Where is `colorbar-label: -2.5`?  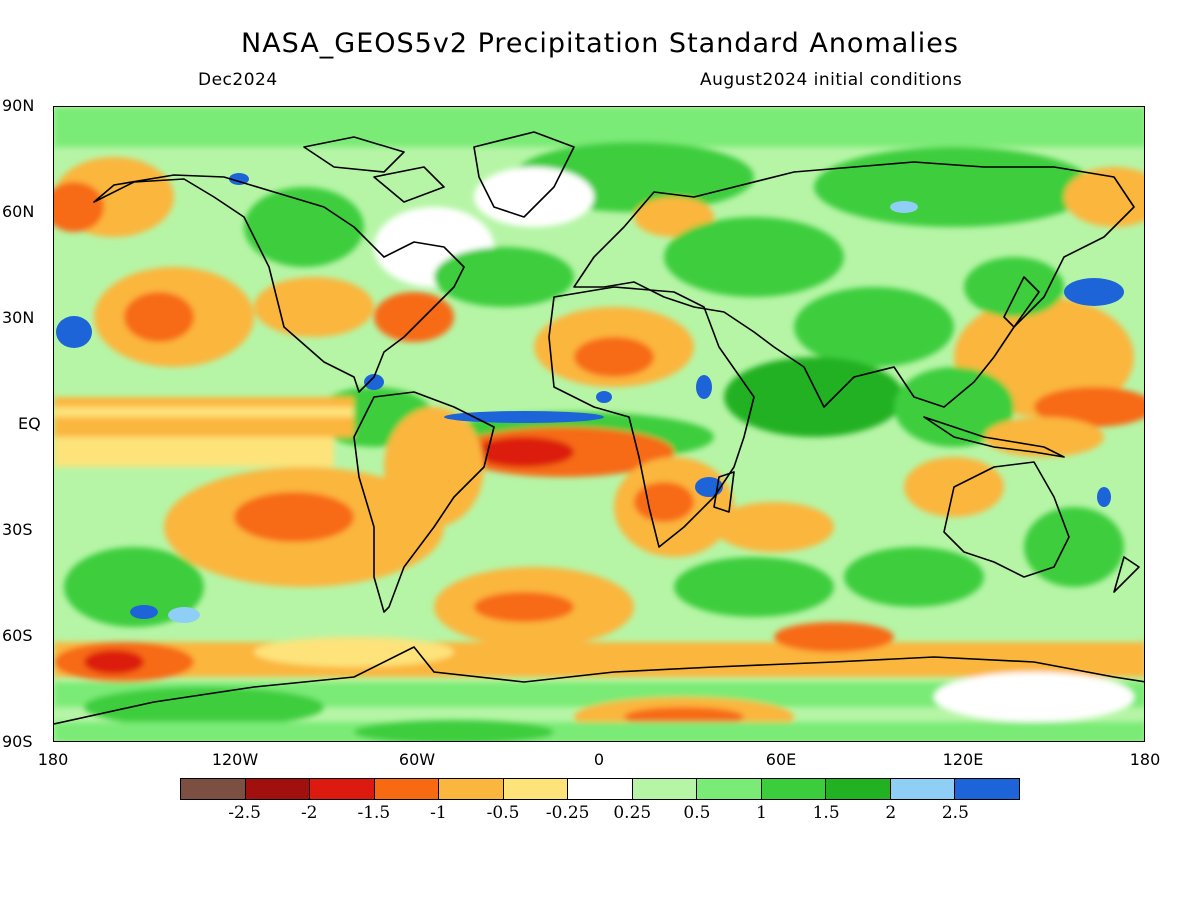 colorbar-label: -2.5 is located at coordinates (244, 813).